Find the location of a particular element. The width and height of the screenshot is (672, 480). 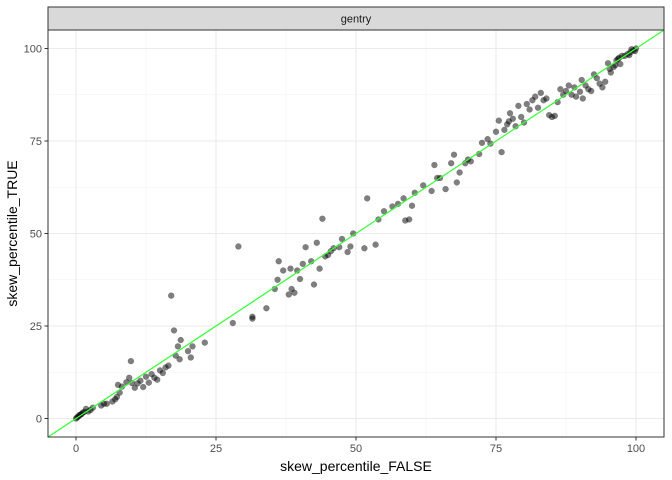

x-tick-label: 25 is located at coordinates (216, 449).